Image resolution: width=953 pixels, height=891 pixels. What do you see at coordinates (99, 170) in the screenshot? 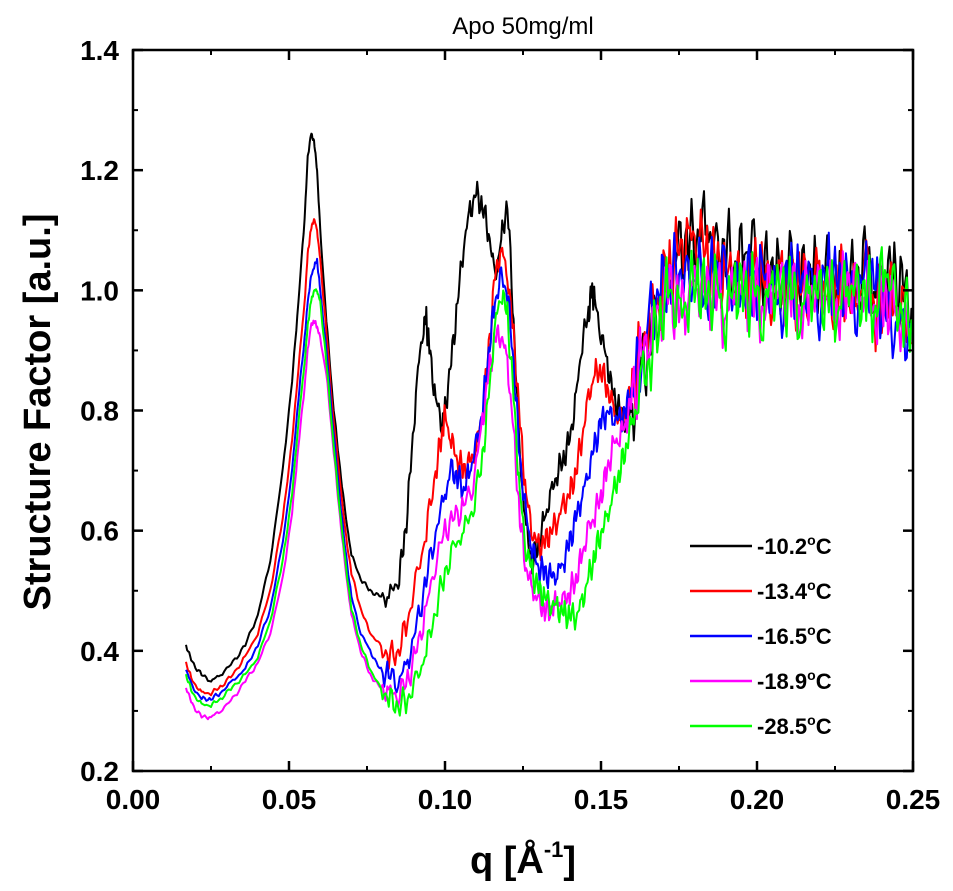
I see `y-tick-label: 1.2` at bounding box center [99, 170].